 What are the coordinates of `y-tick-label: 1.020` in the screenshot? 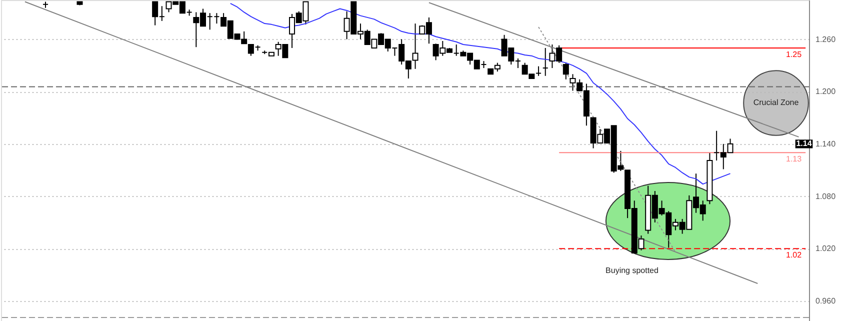 It's located at (826, 249).